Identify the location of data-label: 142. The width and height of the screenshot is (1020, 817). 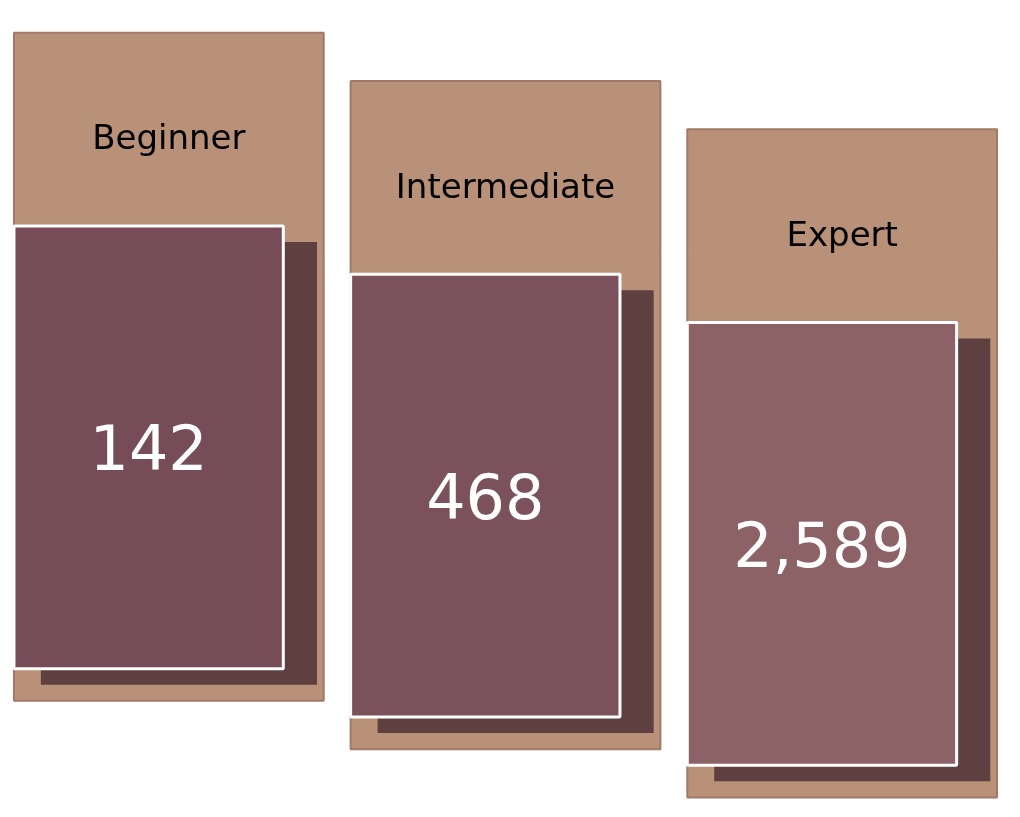
(148, 449).